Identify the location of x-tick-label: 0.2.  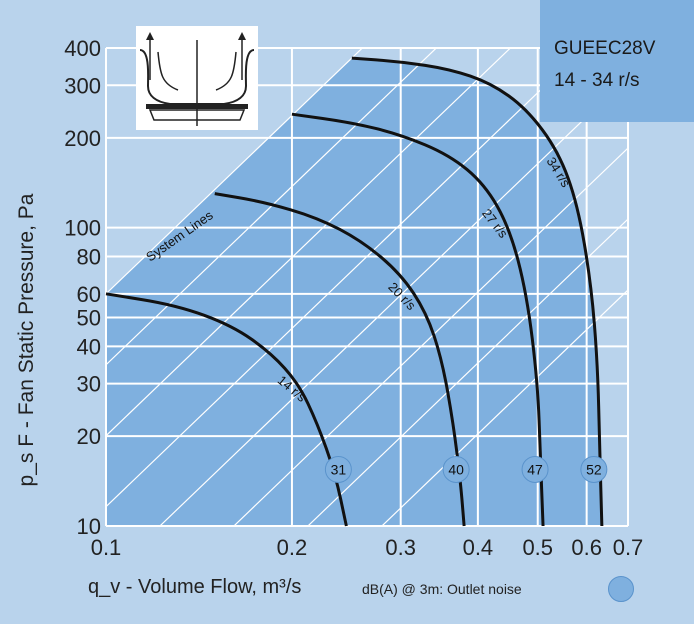
(292, 547).